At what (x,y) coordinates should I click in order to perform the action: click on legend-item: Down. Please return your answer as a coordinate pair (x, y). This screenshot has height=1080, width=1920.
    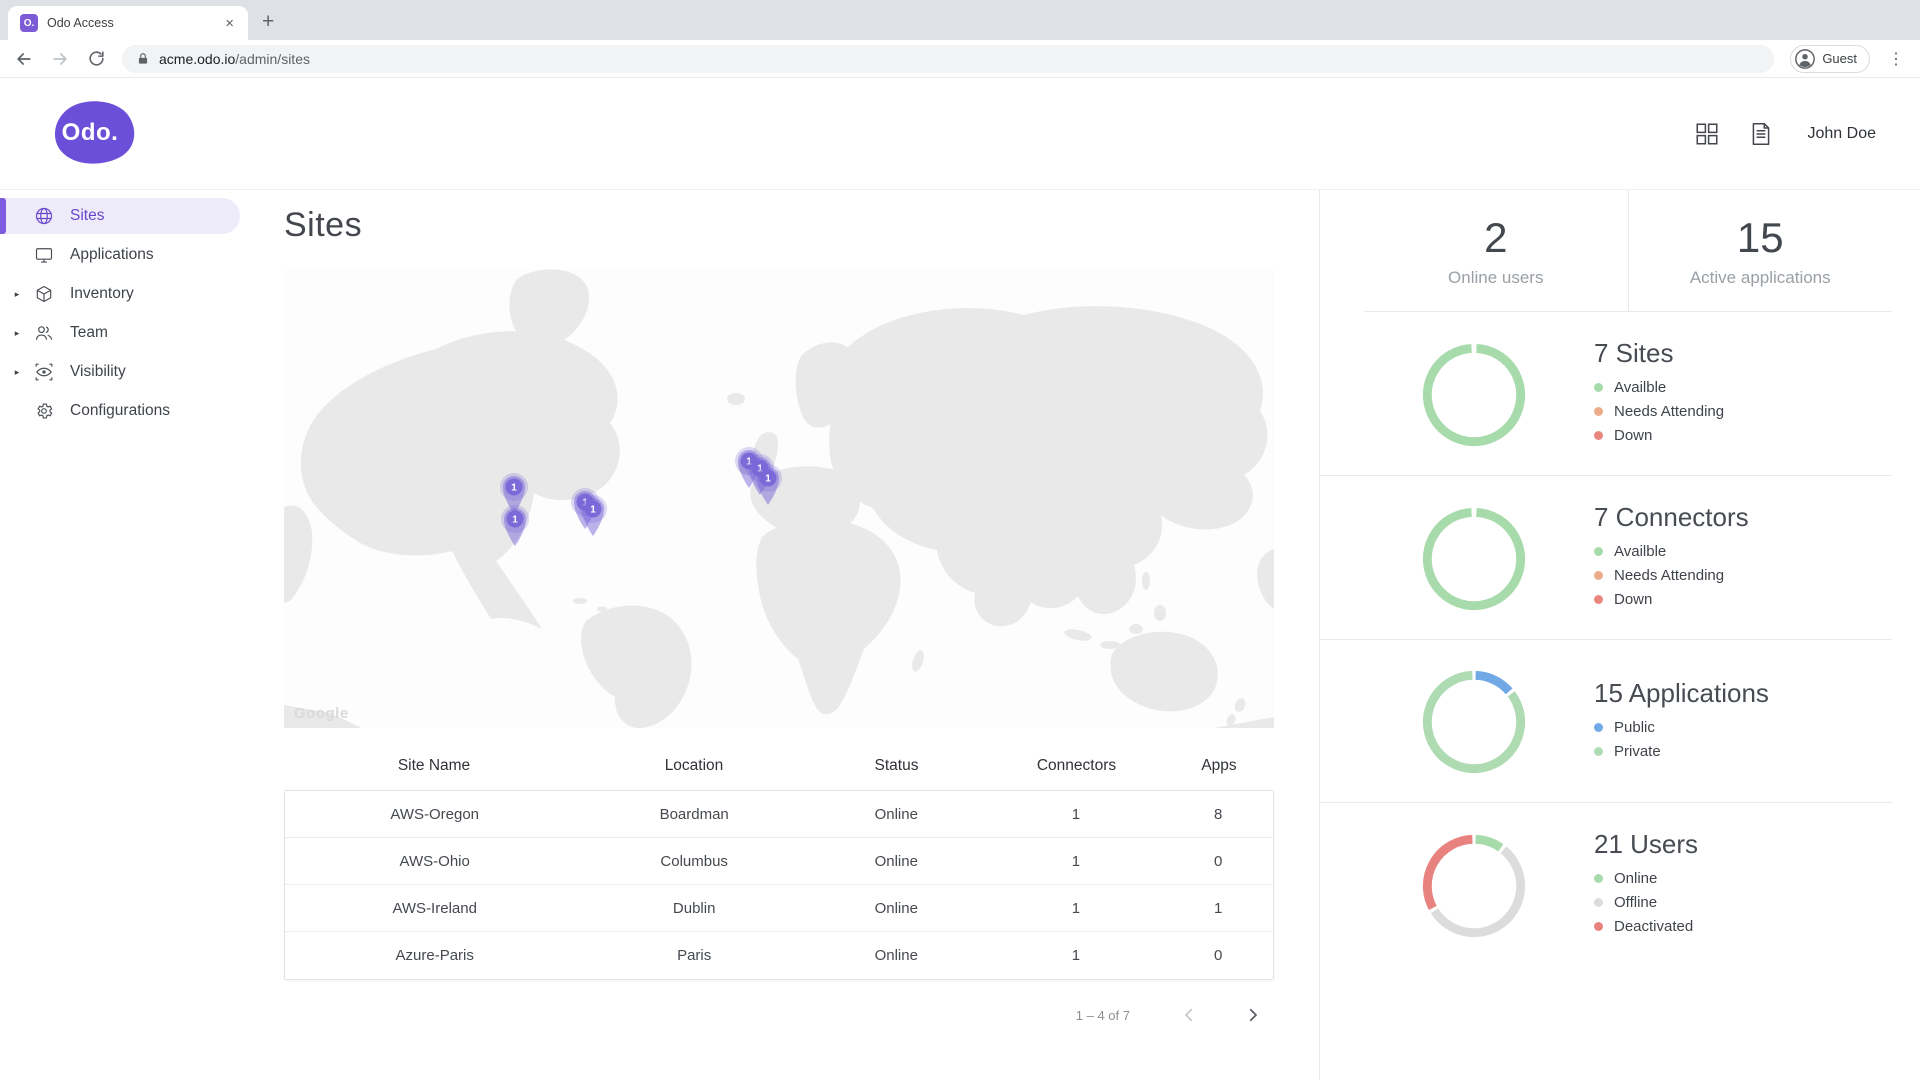
    Looking at the image, I should click on (1659, 435).